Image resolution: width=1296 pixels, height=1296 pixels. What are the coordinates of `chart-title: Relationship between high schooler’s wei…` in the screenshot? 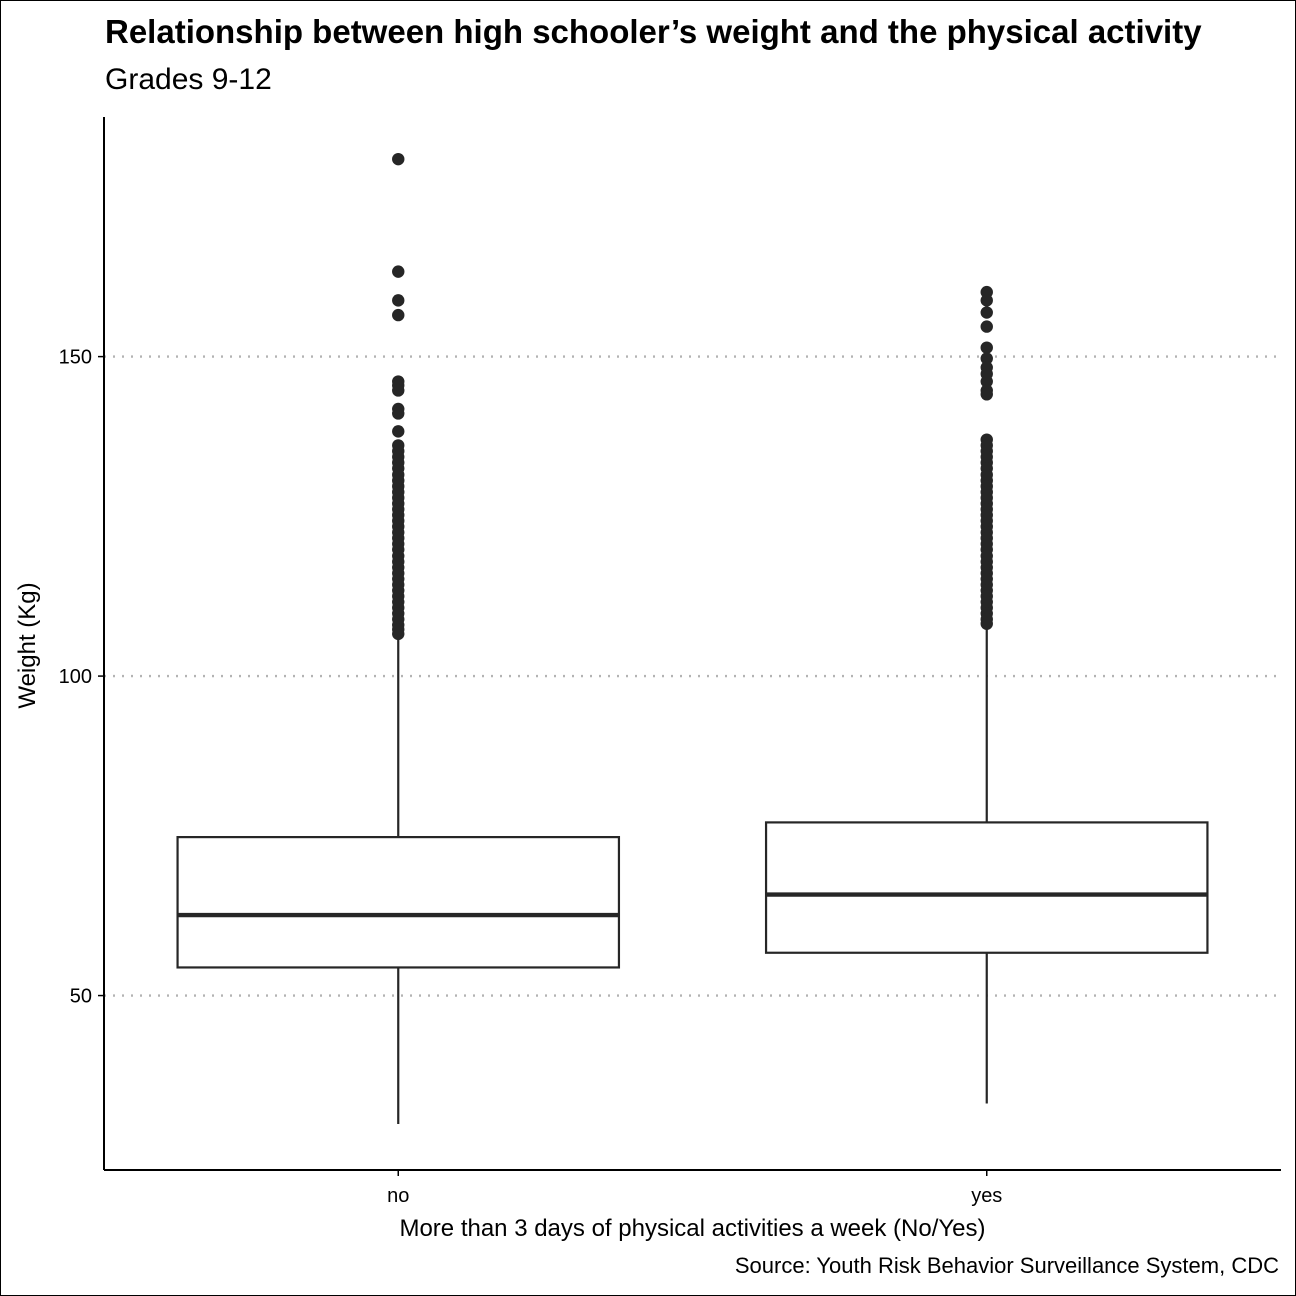 It's located at (653, 31).